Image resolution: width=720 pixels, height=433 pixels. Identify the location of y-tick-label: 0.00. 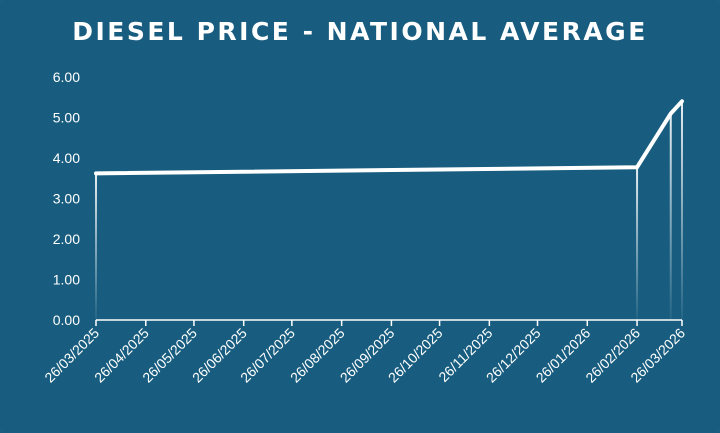
(66, 320).